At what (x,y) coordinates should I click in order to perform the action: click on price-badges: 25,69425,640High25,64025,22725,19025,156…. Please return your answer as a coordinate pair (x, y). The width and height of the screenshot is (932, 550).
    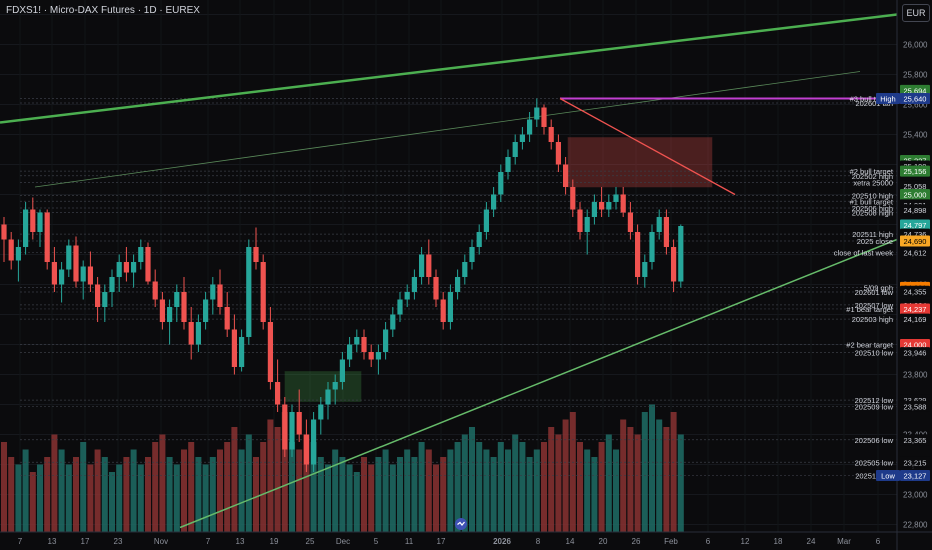
    Looking at the image, I should click on (903, 282).